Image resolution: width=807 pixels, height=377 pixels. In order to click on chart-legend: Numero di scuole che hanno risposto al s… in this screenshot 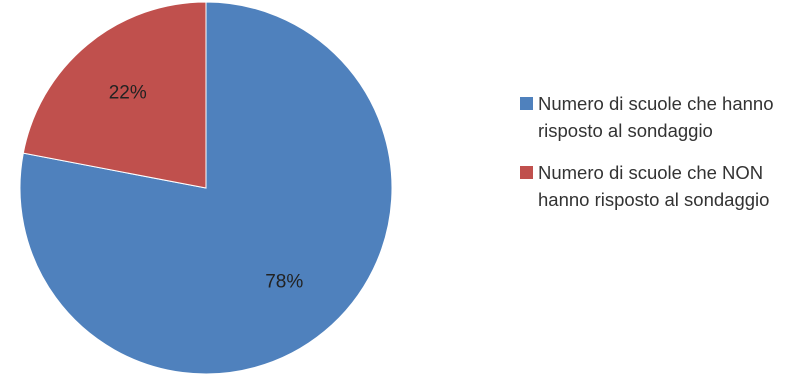, I will do `click(660, 159)`.